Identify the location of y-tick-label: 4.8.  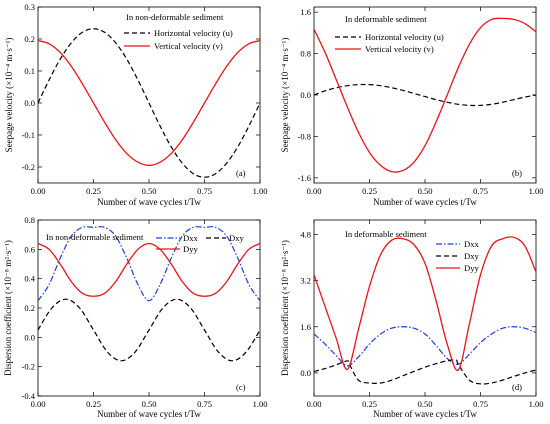
(305, 234).